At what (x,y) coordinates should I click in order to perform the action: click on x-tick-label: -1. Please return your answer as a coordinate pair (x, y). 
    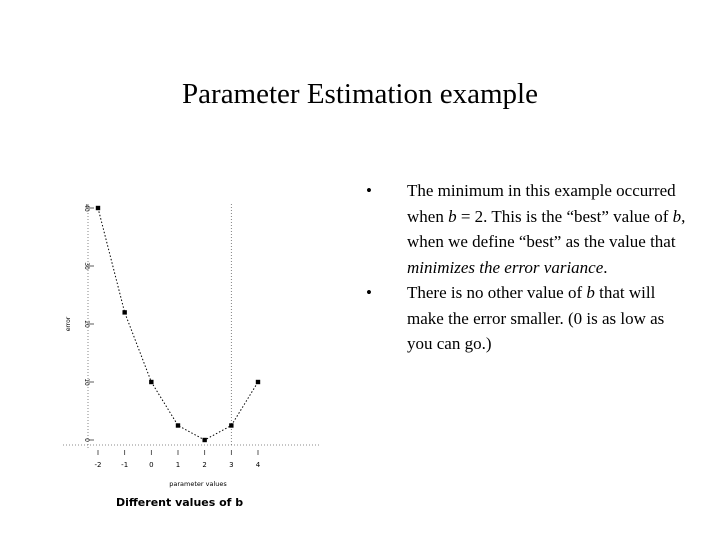
    Looking at the image, I should click on (124, 465).